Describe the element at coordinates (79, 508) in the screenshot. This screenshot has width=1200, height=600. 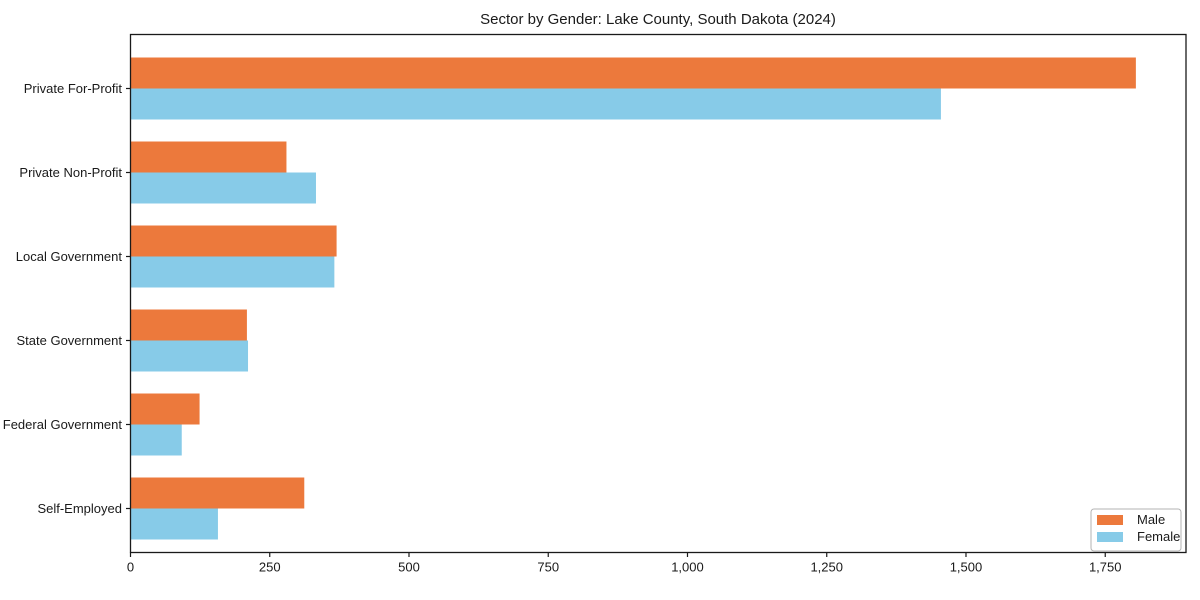
I see `y-axis-label-5: Self-Employed` at that location.